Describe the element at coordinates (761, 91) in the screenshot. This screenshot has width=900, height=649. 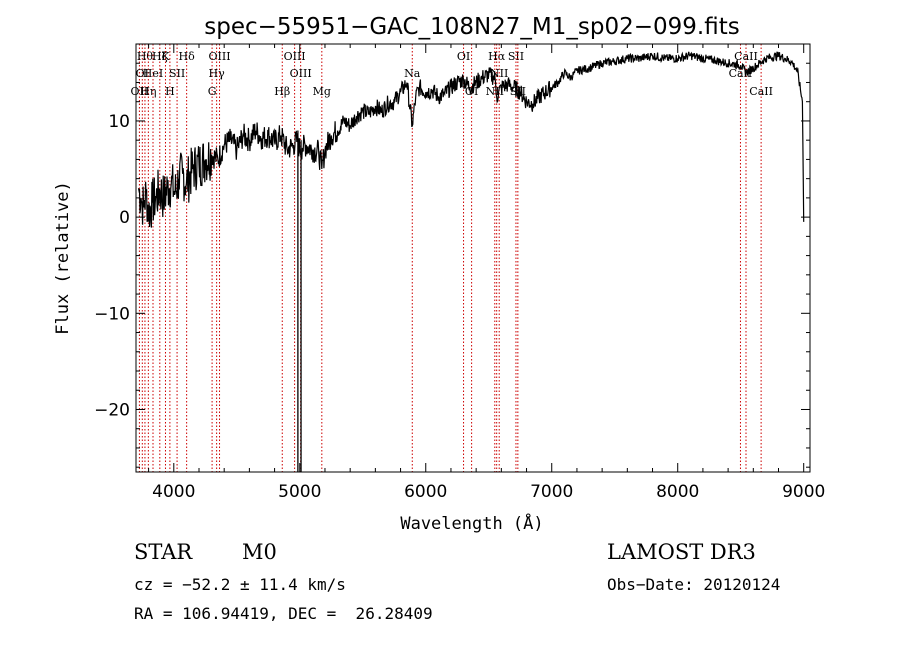
I see `marker-label-27-0: CaII` at that location.